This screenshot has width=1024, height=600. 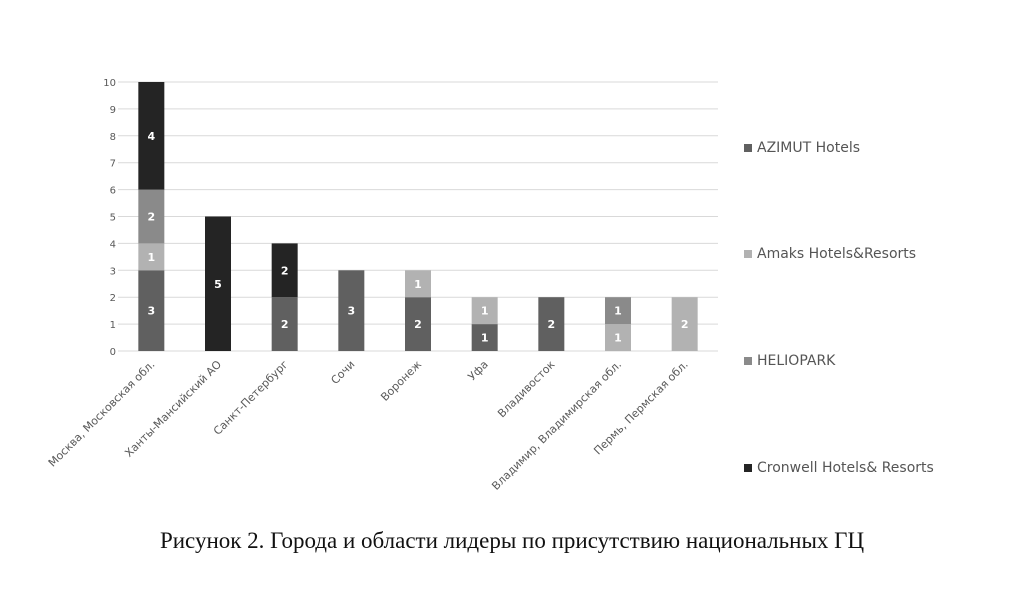 I want to click on y-tick-label: 9, so click(x=113, y=110).